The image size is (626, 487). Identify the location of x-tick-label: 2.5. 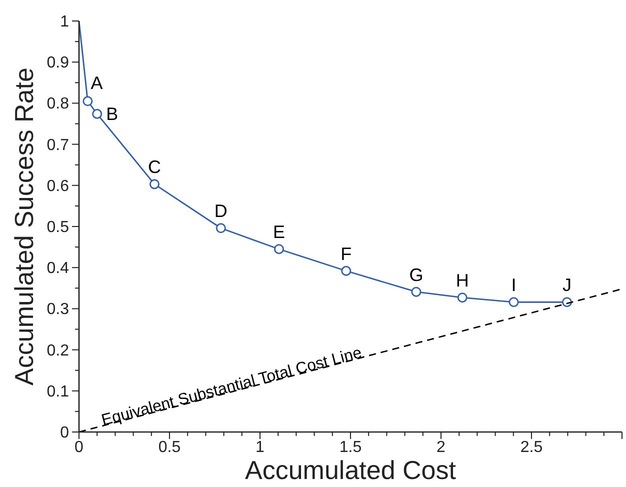
(531, 447).